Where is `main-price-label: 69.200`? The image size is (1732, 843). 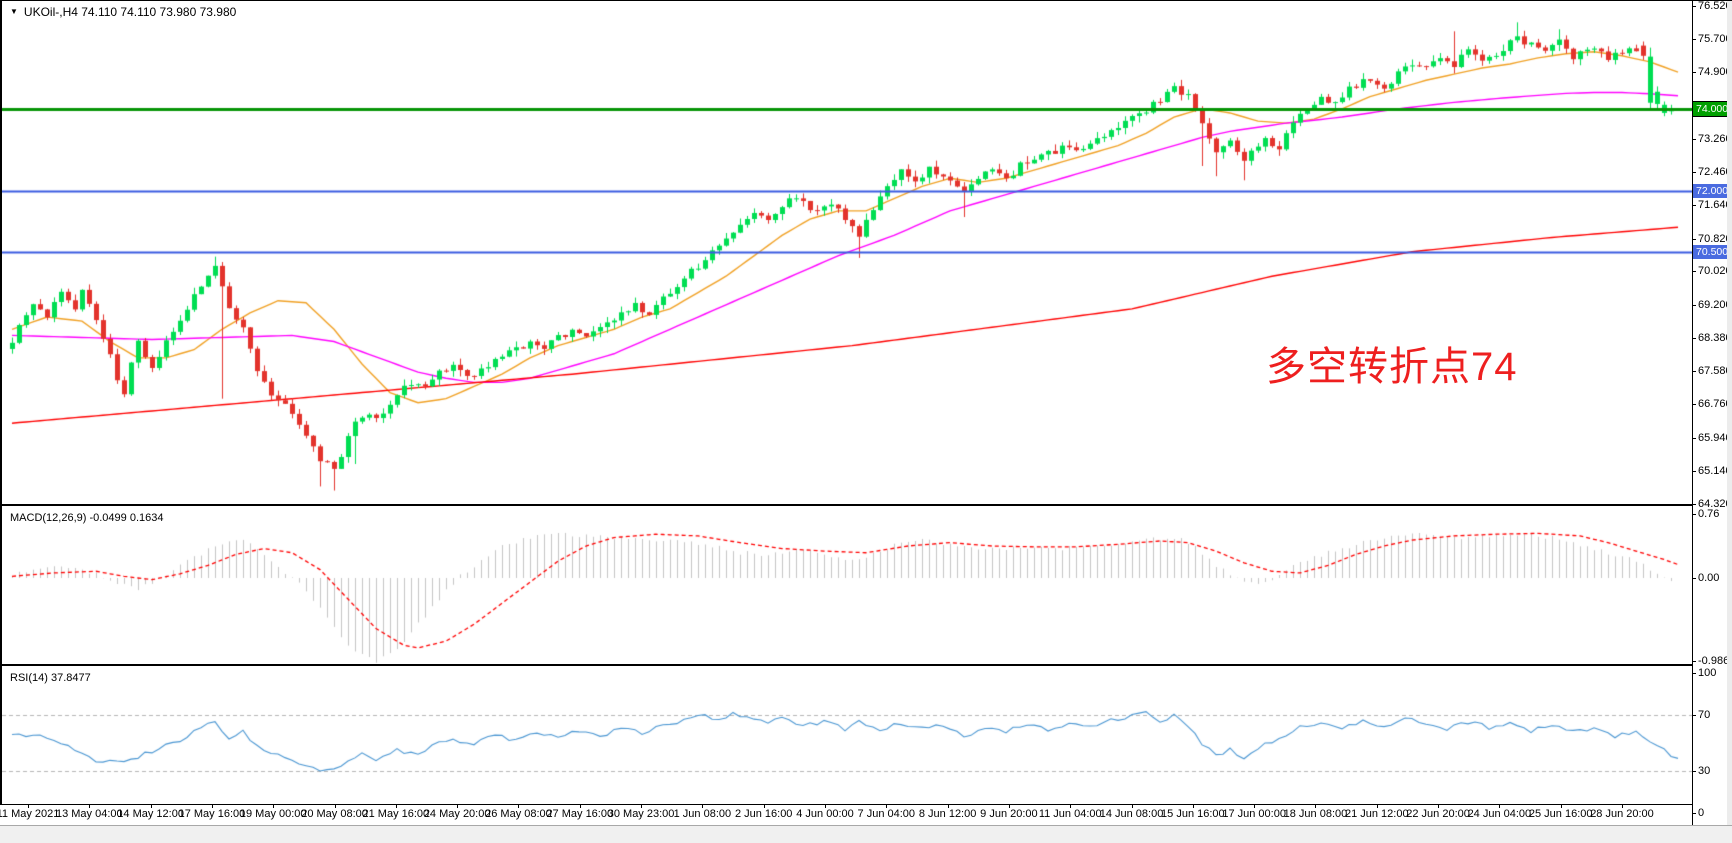
main-price-label: 69.200 is located at coordinates (1715, 305).